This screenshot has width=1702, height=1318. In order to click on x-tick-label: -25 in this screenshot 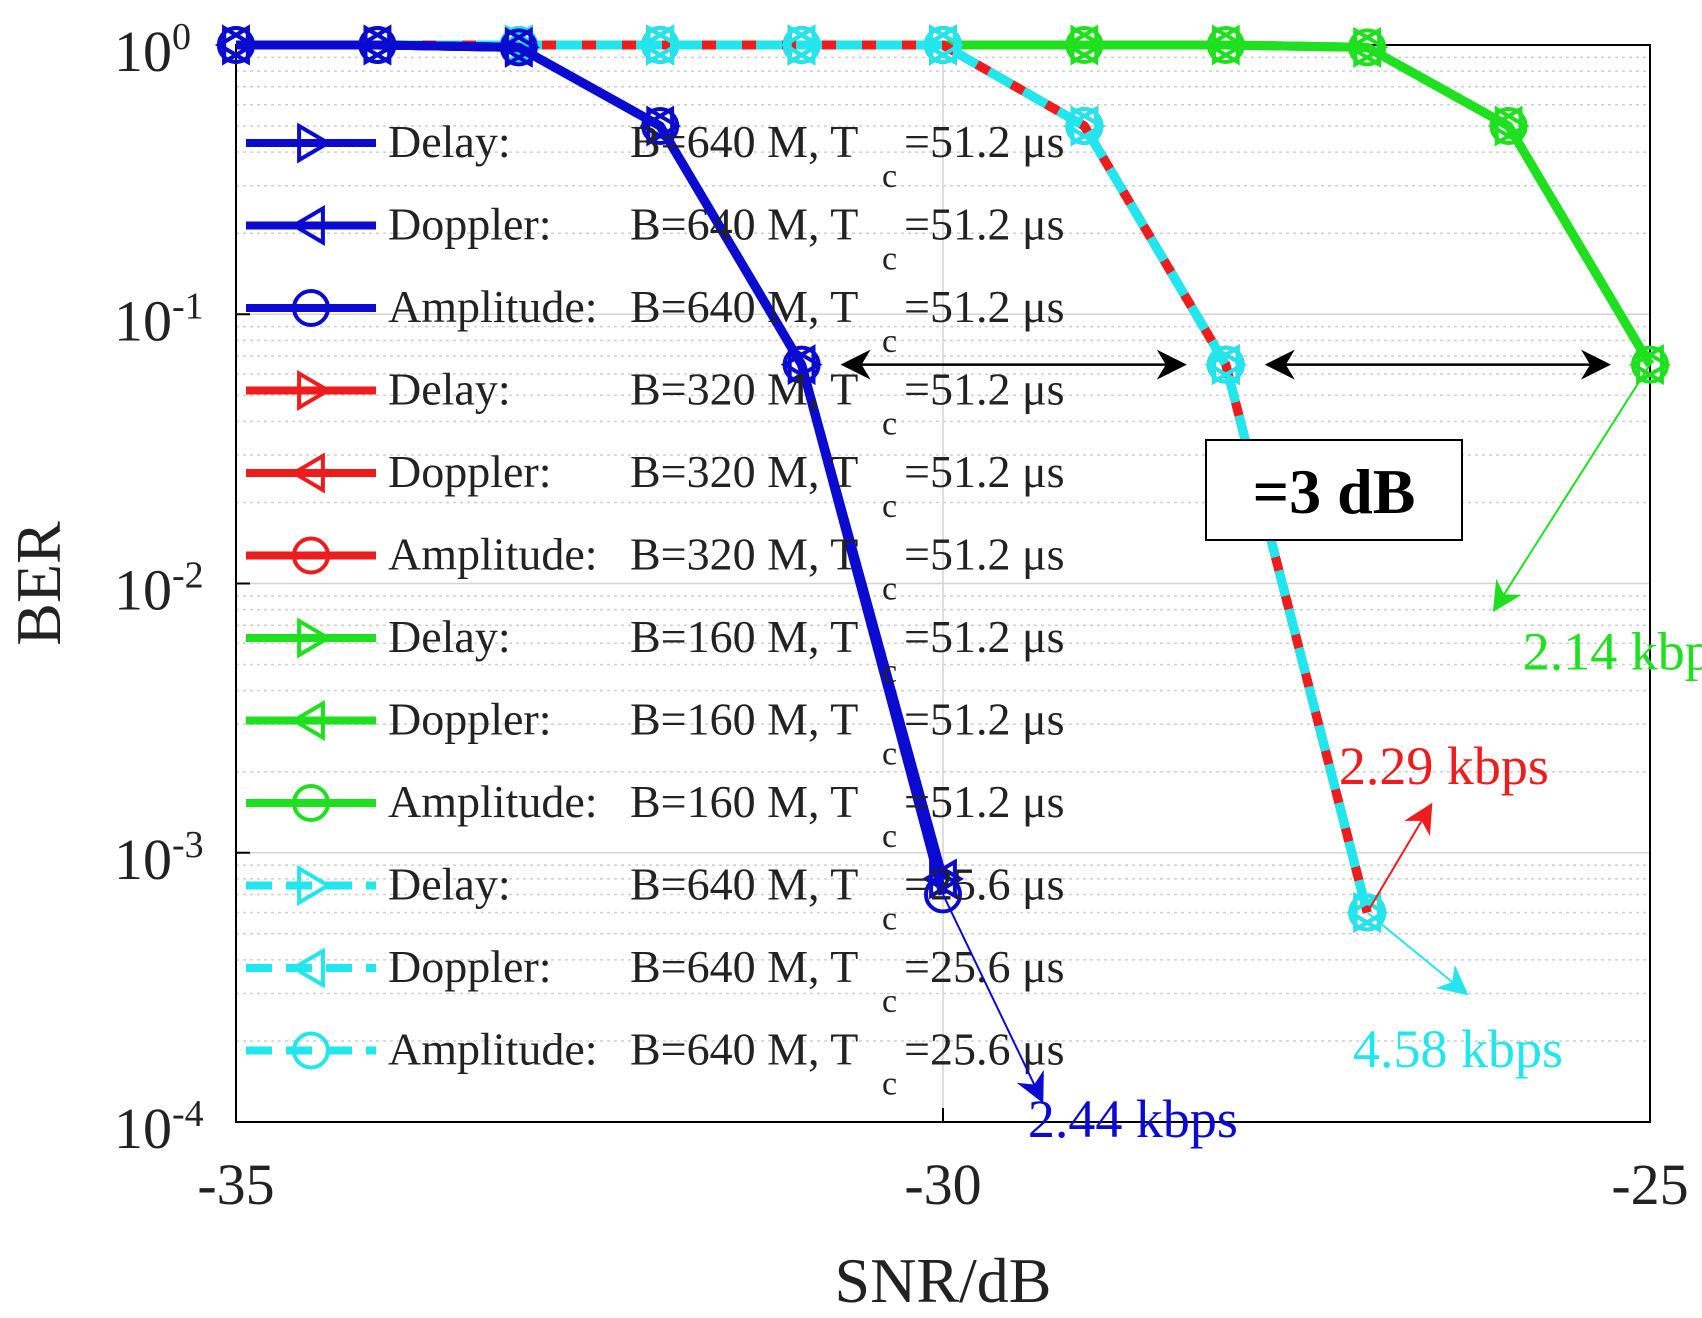, I will do `click(1649, 1184)`.